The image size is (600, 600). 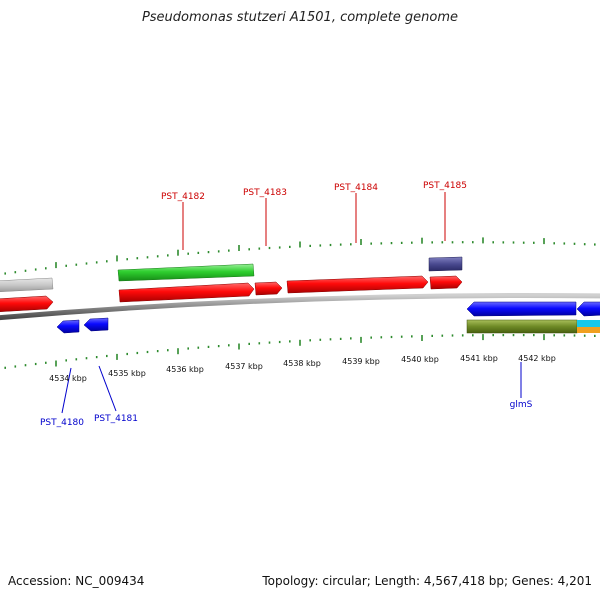 I want to click on gene-label-glms: glmS, so click(x=521, y=405).